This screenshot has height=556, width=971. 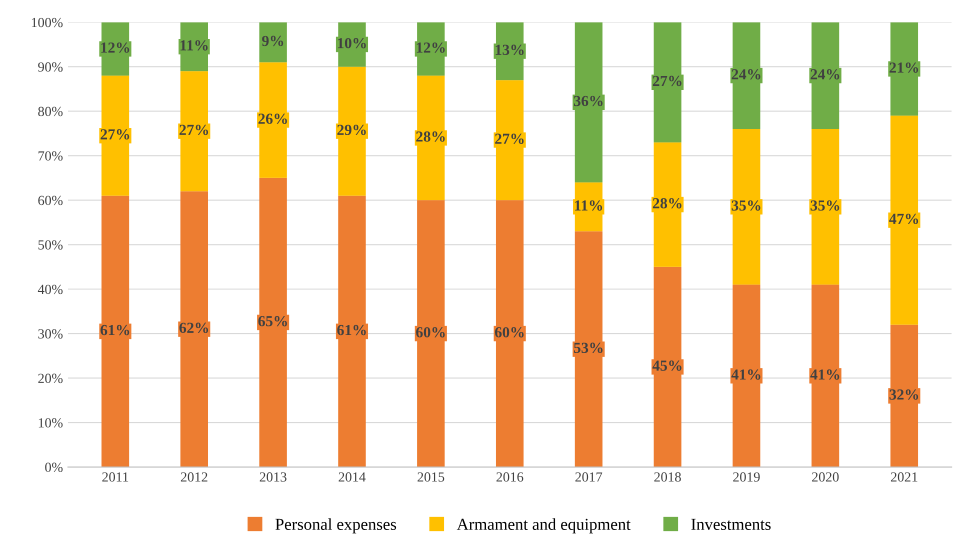 What do you see at coordinates (273, 41) in the screenshot?
I see `data-label: 9%` at bounding box center [273, 41].